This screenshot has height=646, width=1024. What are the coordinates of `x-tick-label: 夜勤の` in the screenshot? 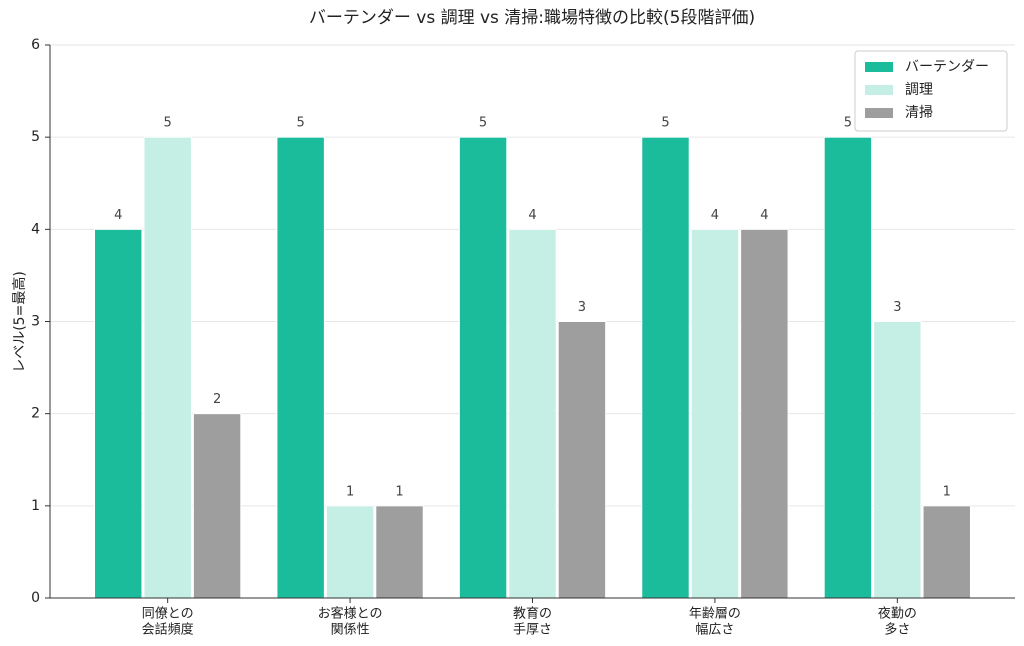 It's located at (897, 614).